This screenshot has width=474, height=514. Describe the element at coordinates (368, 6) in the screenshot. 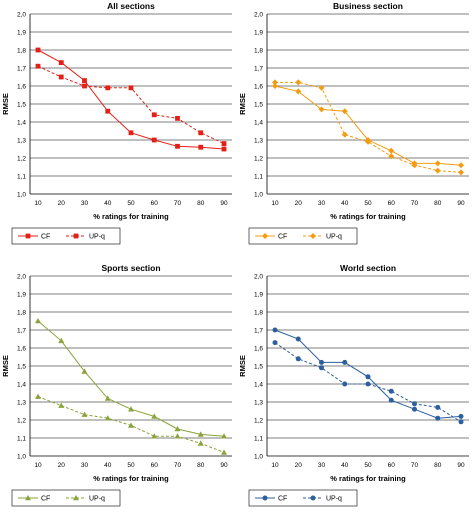

I see `chart-title: Business section` at that location.